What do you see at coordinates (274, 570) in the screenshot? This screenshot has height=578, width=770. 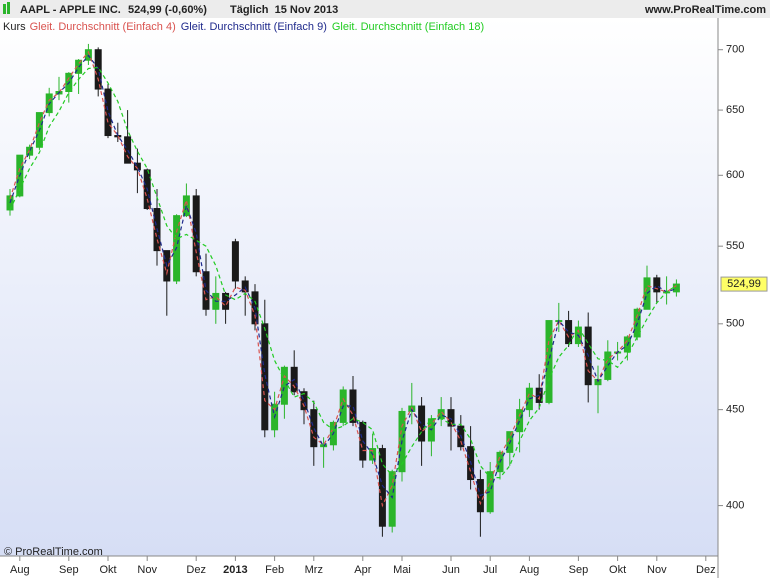 I see `x-tick-label: Feb` at bounding box center [274, 570].